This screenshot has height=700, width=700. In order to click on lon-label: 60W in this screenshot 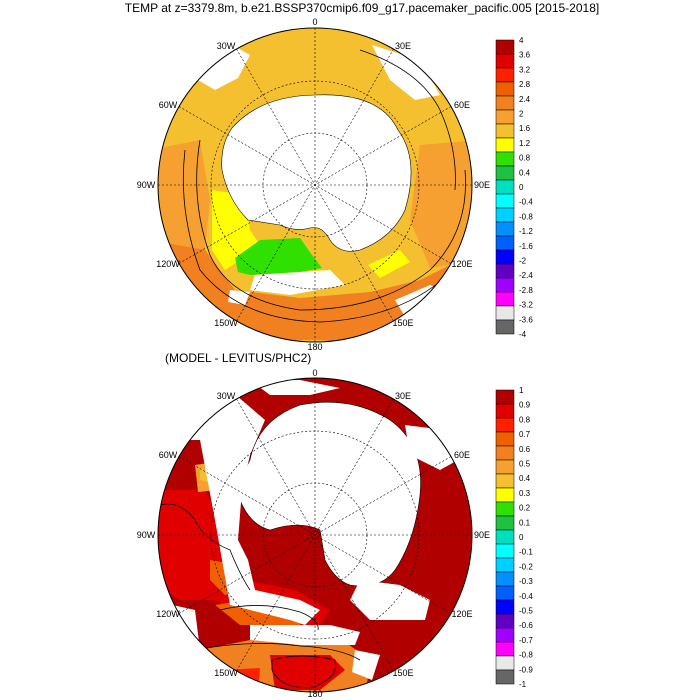, I will do `click(168, 455)`.